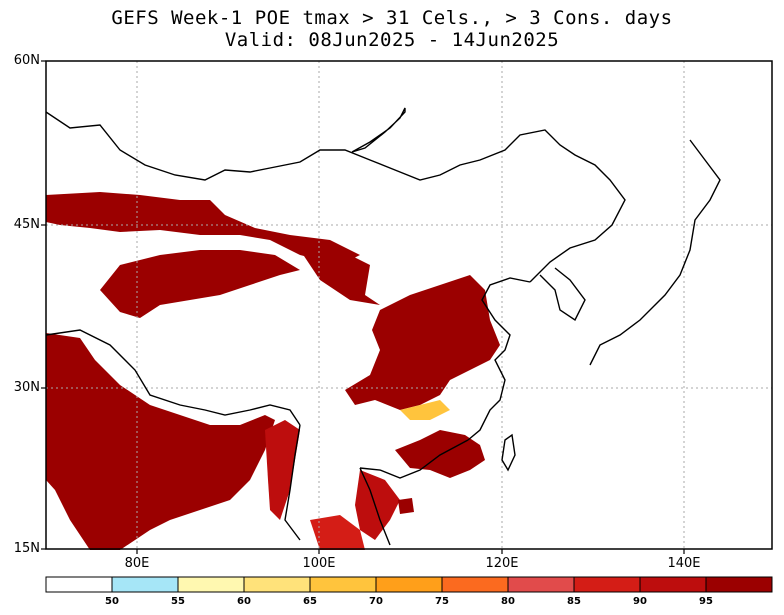 The width and height of the screenshot is (784, 615). I want to click on fill-sea-south, so click(337, 532).